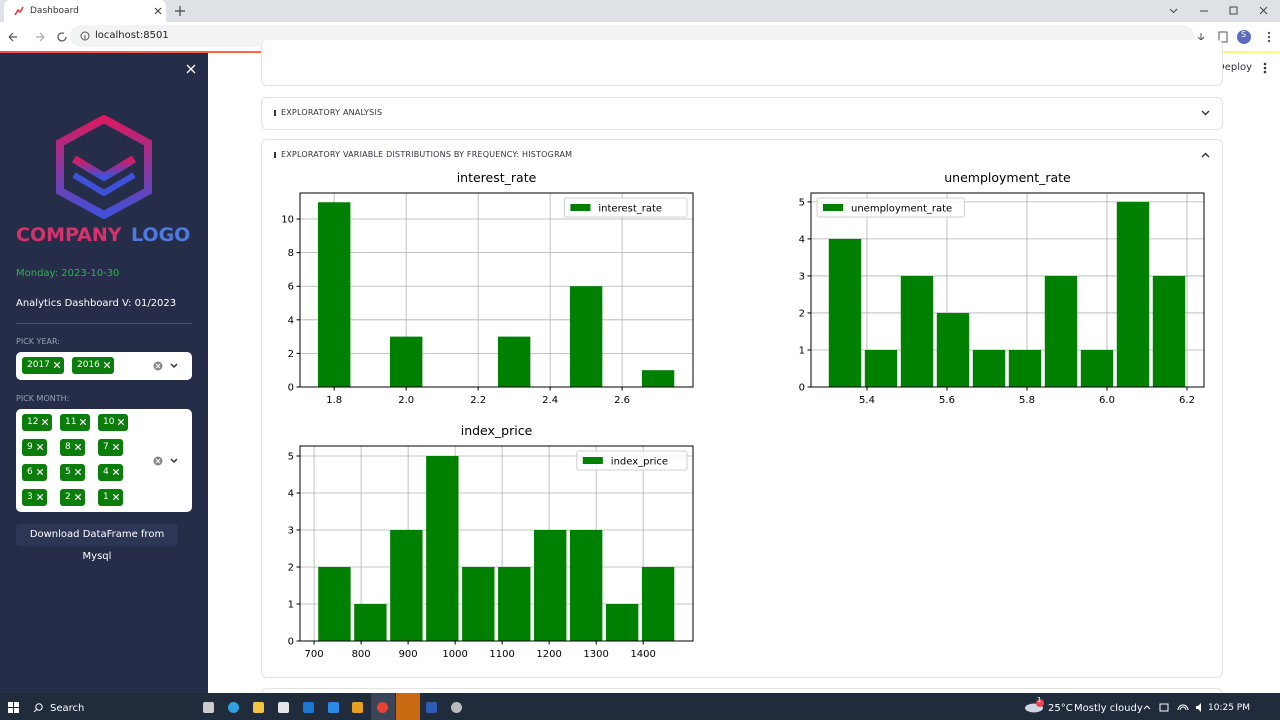 Image resolution: width=1280 pixels, height=720 pixels. What do you see at coordinates (88, 365) in the screenshot?
I see `chip-text: 2016` at bounding box center [88, 365].